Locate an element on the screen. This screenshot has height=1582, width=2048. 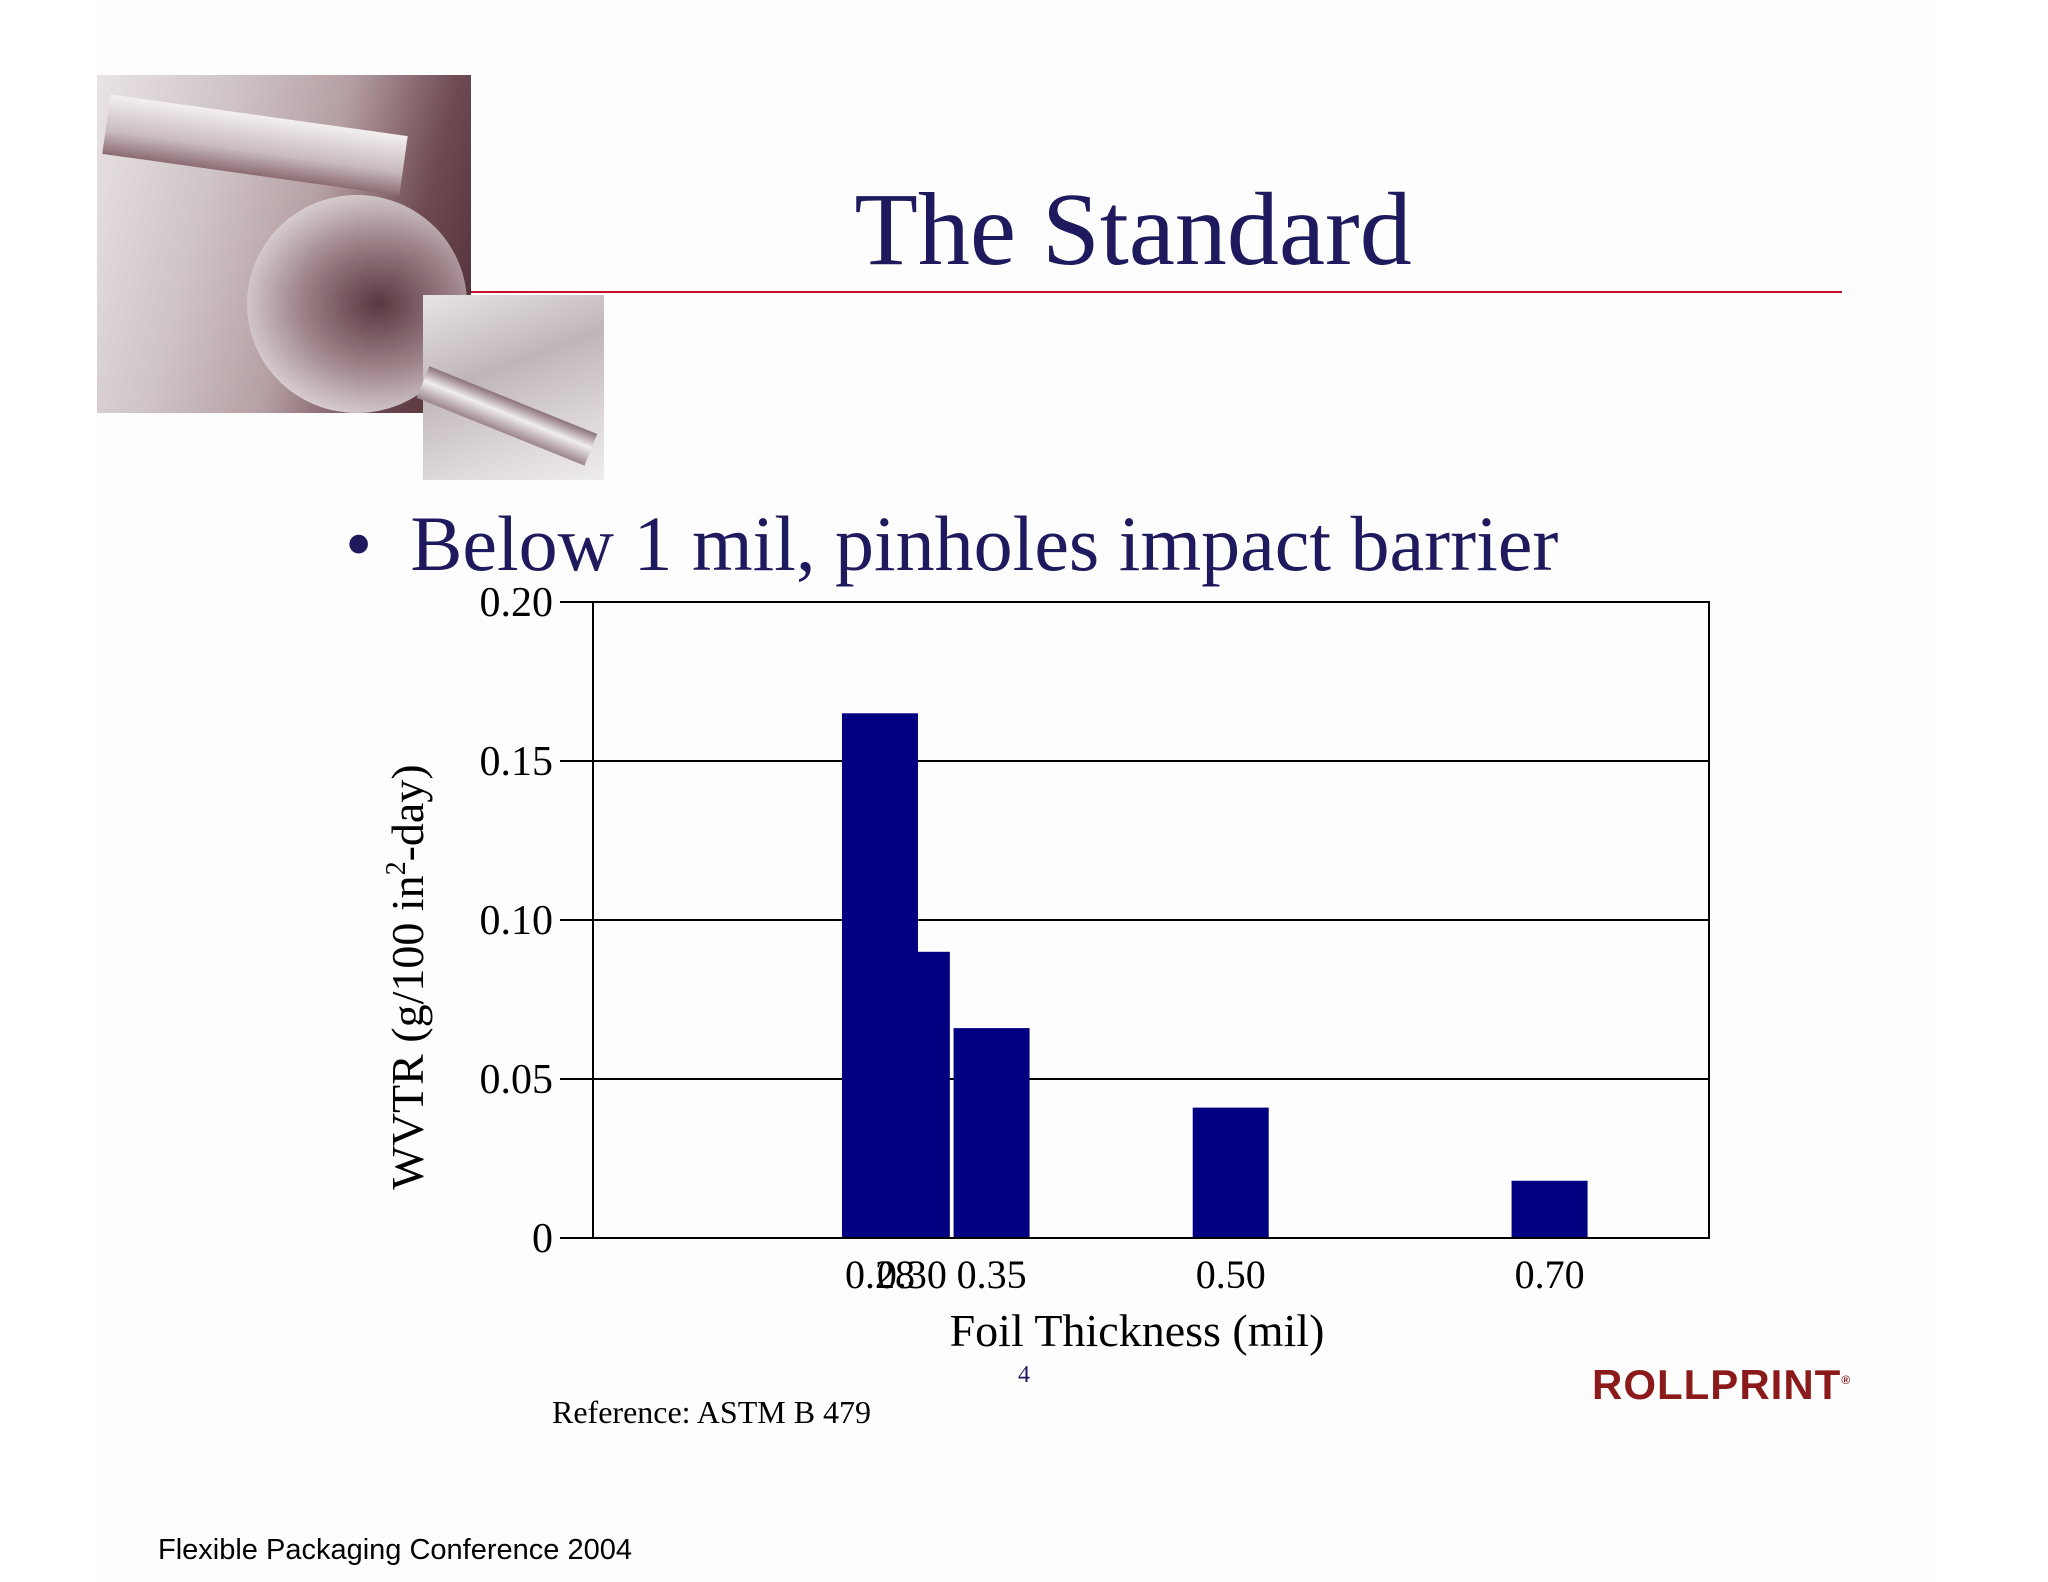
slide-title: The Standard is located at coordinates (1133, 229).